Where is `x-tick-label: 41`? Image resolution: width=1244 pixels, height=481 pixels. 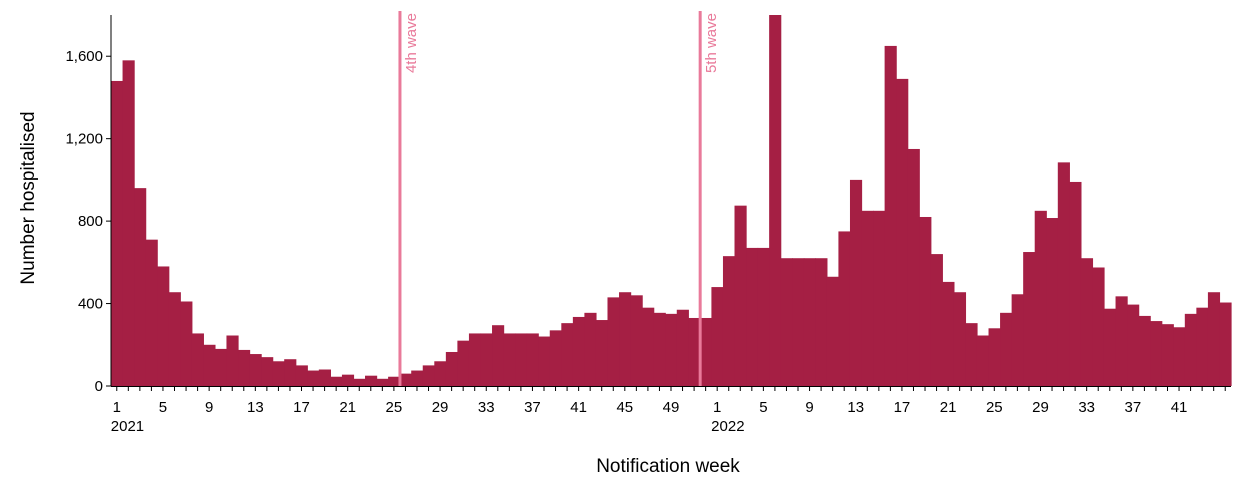
x-tick-label: 41 is located at coordinates (578, 407).